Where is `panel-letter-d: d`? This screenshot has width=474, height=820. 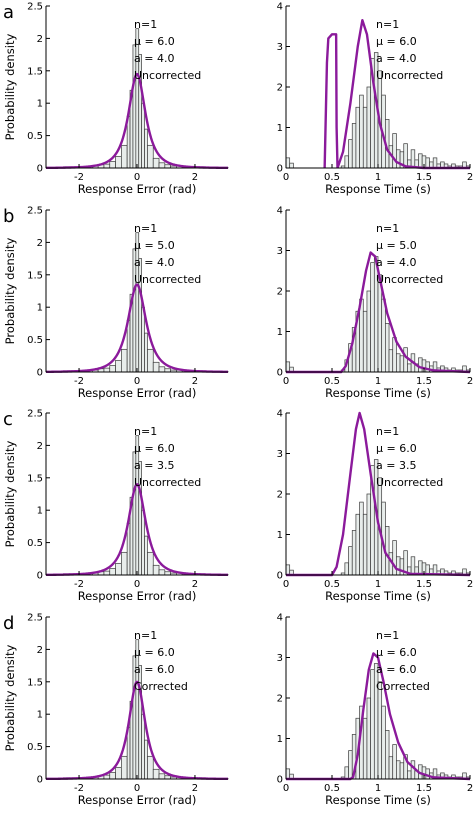 panel-letter-d: d is located at coordinates (8, 623).